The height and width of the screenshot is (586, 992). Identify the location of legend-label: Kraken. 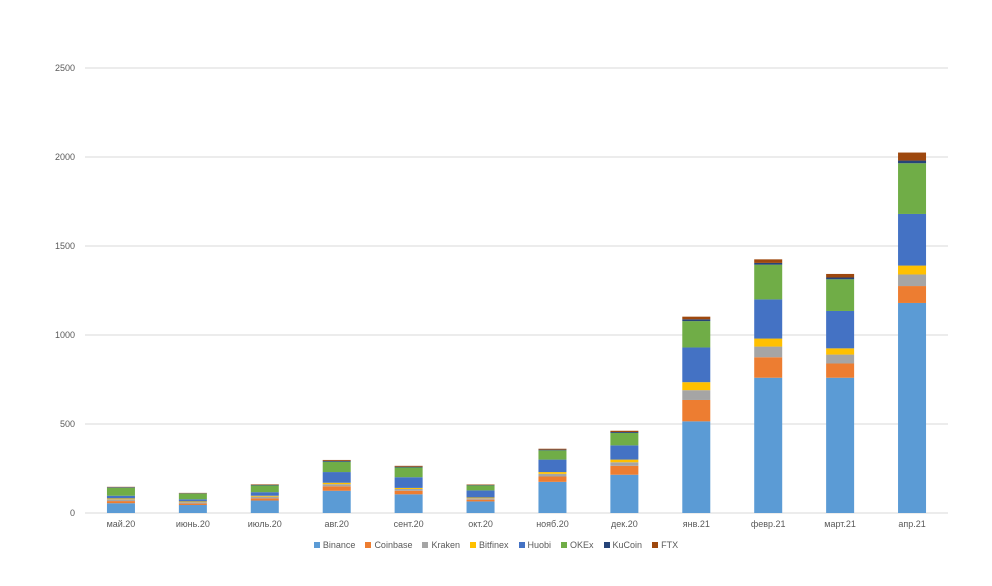
(445, 545).